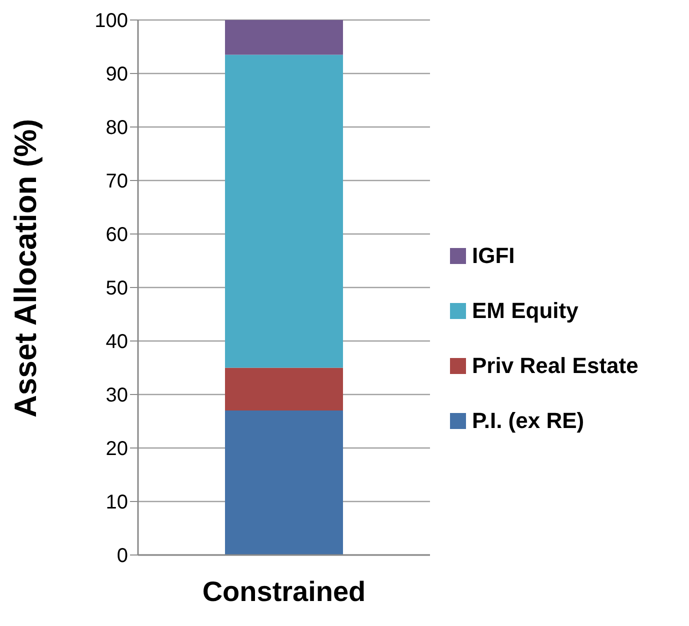  I want to click on legend-label: P.I. (ex RE), so click(528, 421).